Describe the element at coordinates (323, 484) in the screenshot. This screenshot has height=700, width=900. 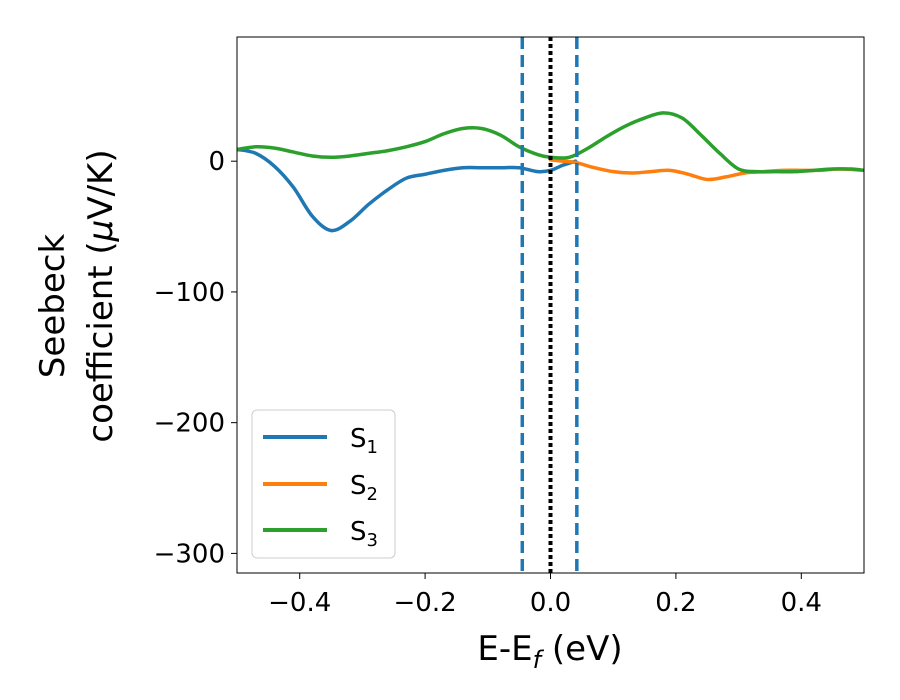
I see `legend: S1 S2 S3` at that location.